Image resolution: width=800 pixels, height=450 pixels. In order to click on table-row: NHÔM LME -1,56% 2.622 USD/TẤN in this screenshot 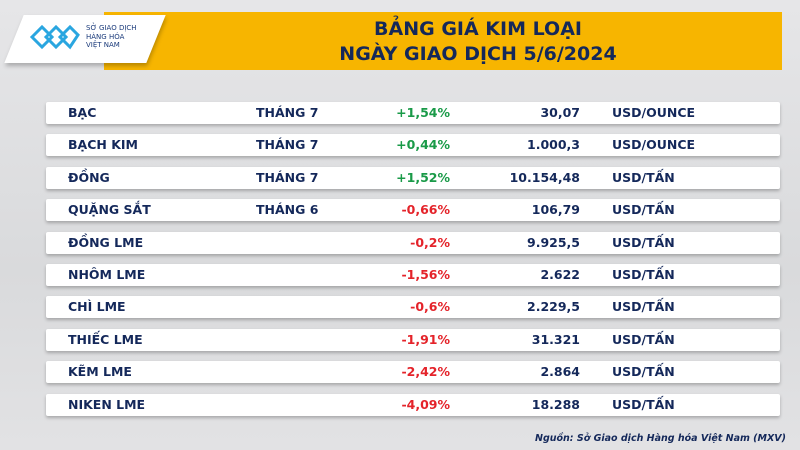, I will do `click(413, 275)`.